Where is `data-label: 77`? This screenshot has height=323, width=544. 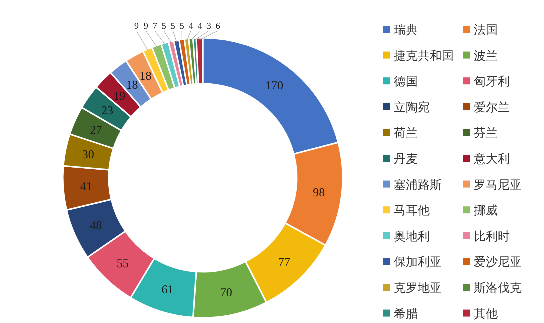 data-label: 77 is located at coordinates (284, 262).